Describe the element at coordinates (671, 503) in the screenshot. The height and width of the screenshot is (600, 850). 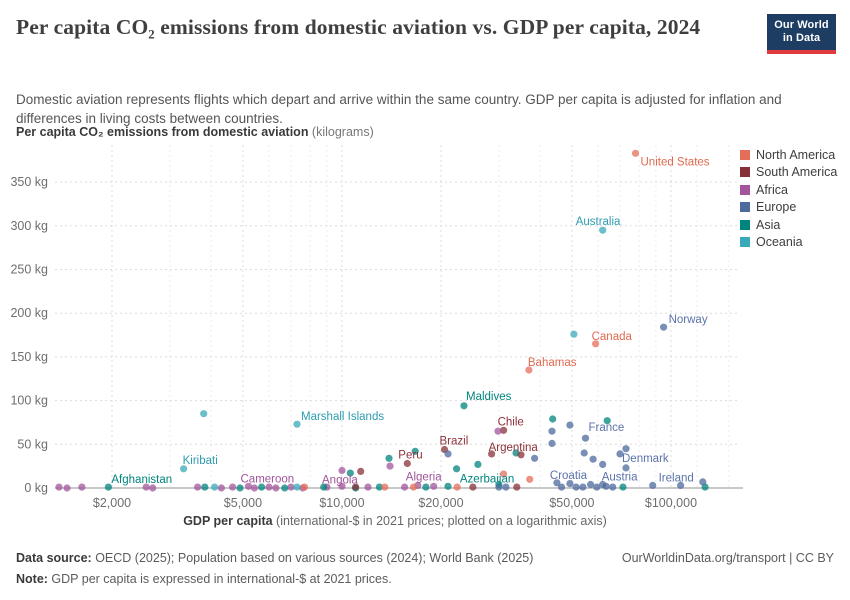
I see `x-tick-label: $100,000` at that location.